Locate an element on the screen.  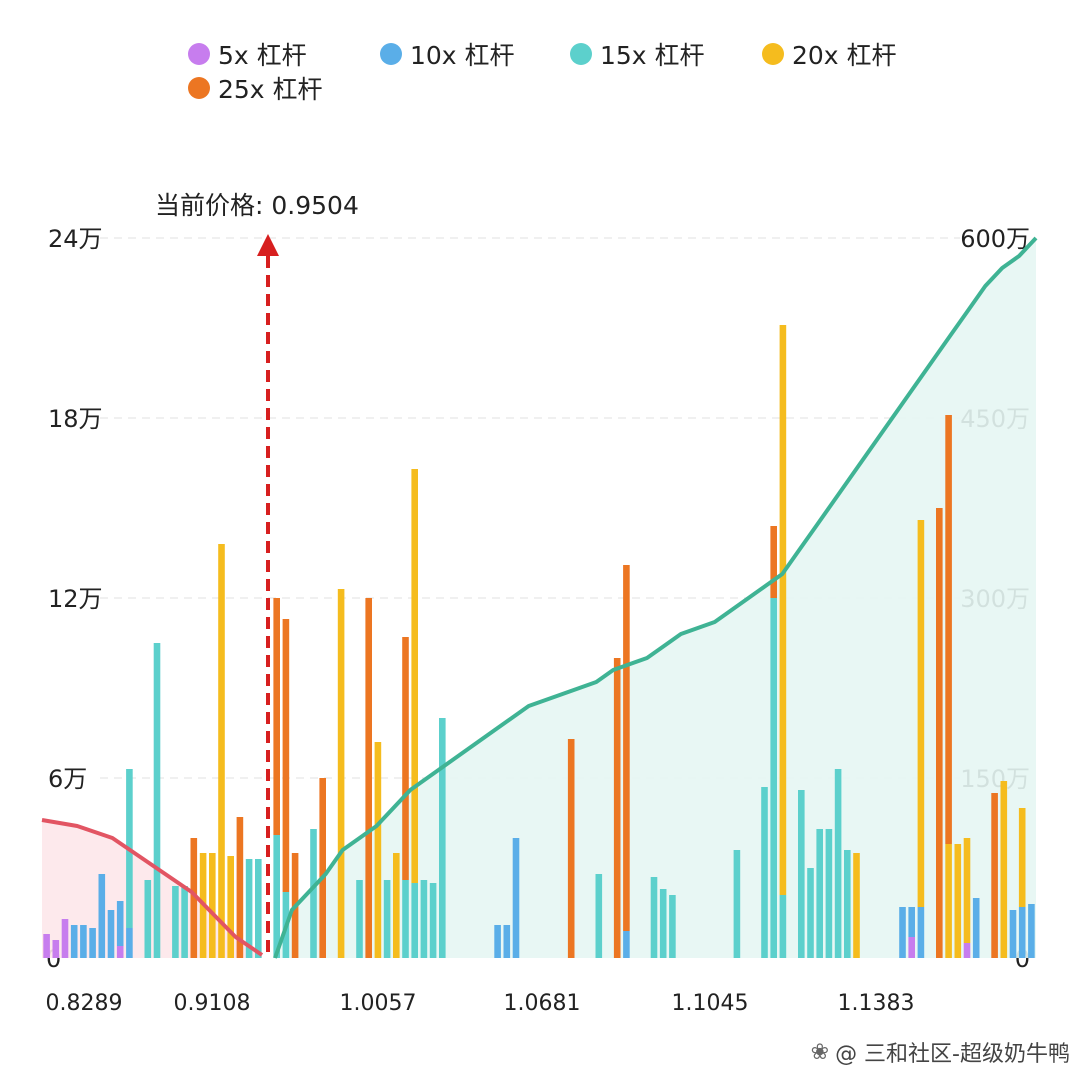
short-cumulative-area is located at coordinates (152, 889).